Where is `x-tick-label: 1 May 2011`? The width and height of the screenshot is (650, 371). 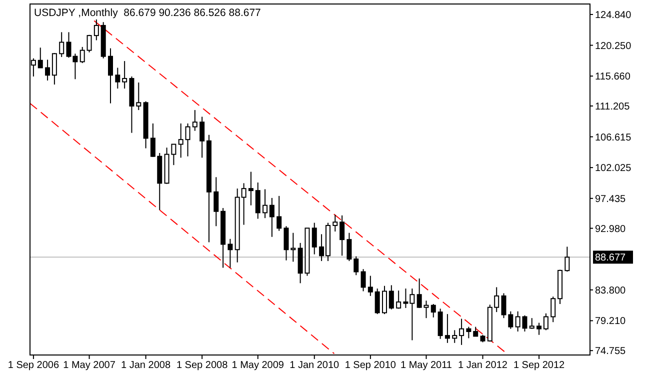 x-tick-label: 1 May 2011 is located at coordinates (426, 365).